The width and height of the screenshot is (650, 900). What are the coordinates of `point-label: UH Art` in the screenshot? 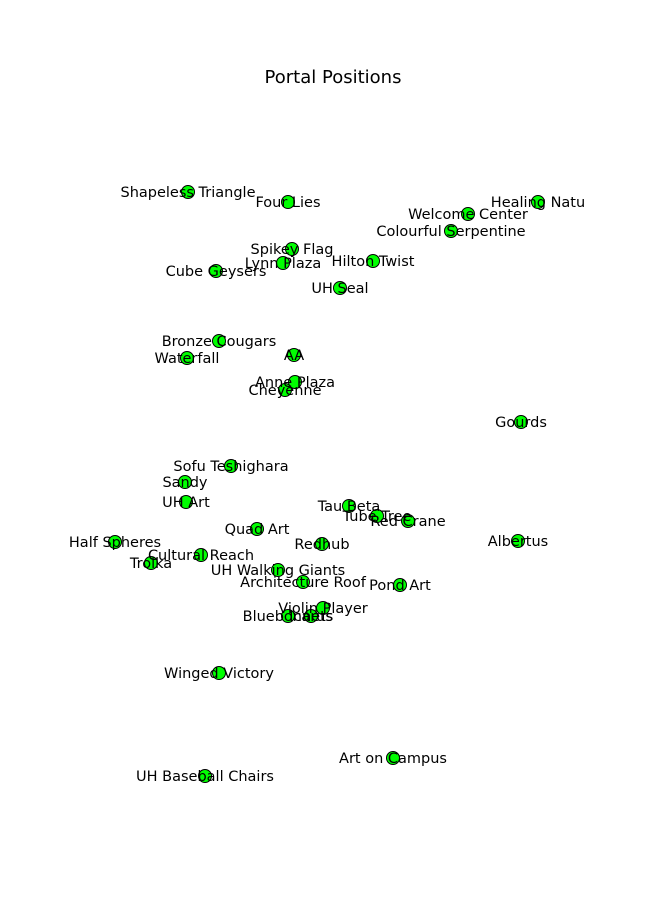 It's located at (186, 503).